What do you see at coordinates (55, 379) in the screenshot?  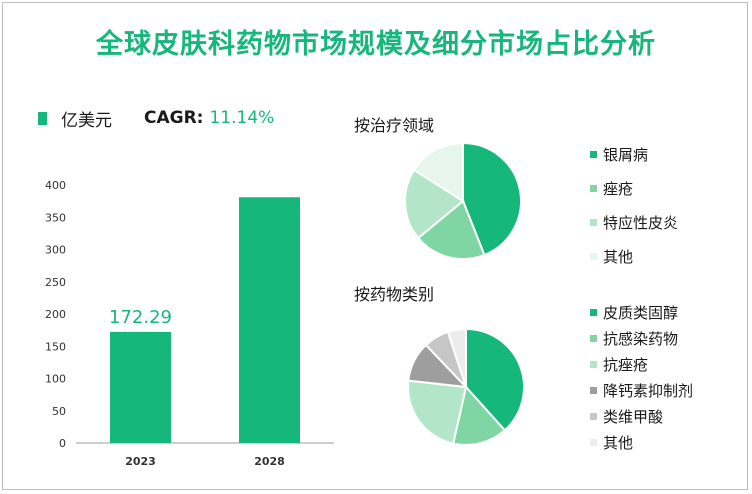 I see `y-tick-label: 100` at bounding box center [55, 379].